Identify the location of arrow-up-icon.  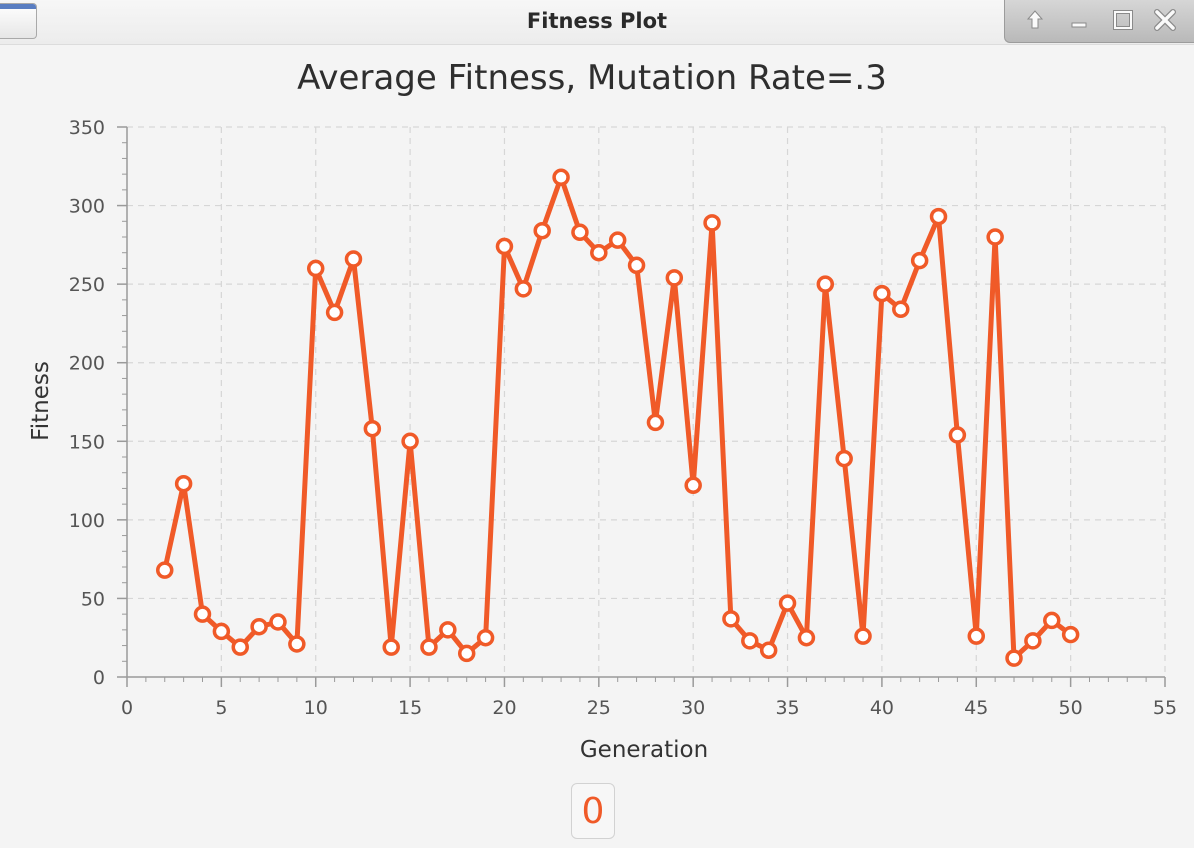
(1035, 20).